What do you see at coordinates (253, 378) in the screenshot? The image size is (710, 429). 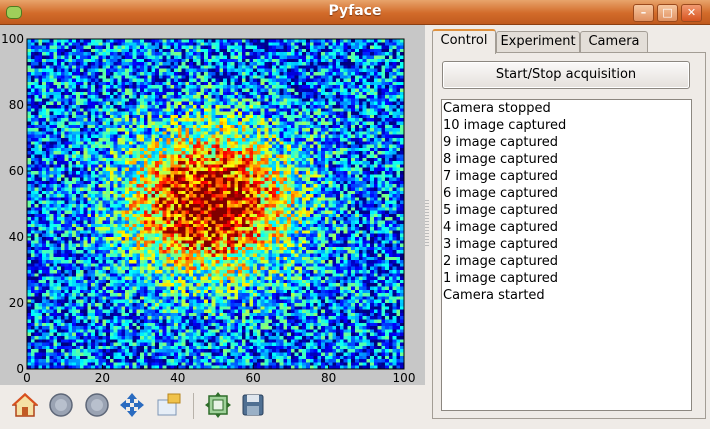 I see `x-tick-label: 60` at bounding box center [253, 378].